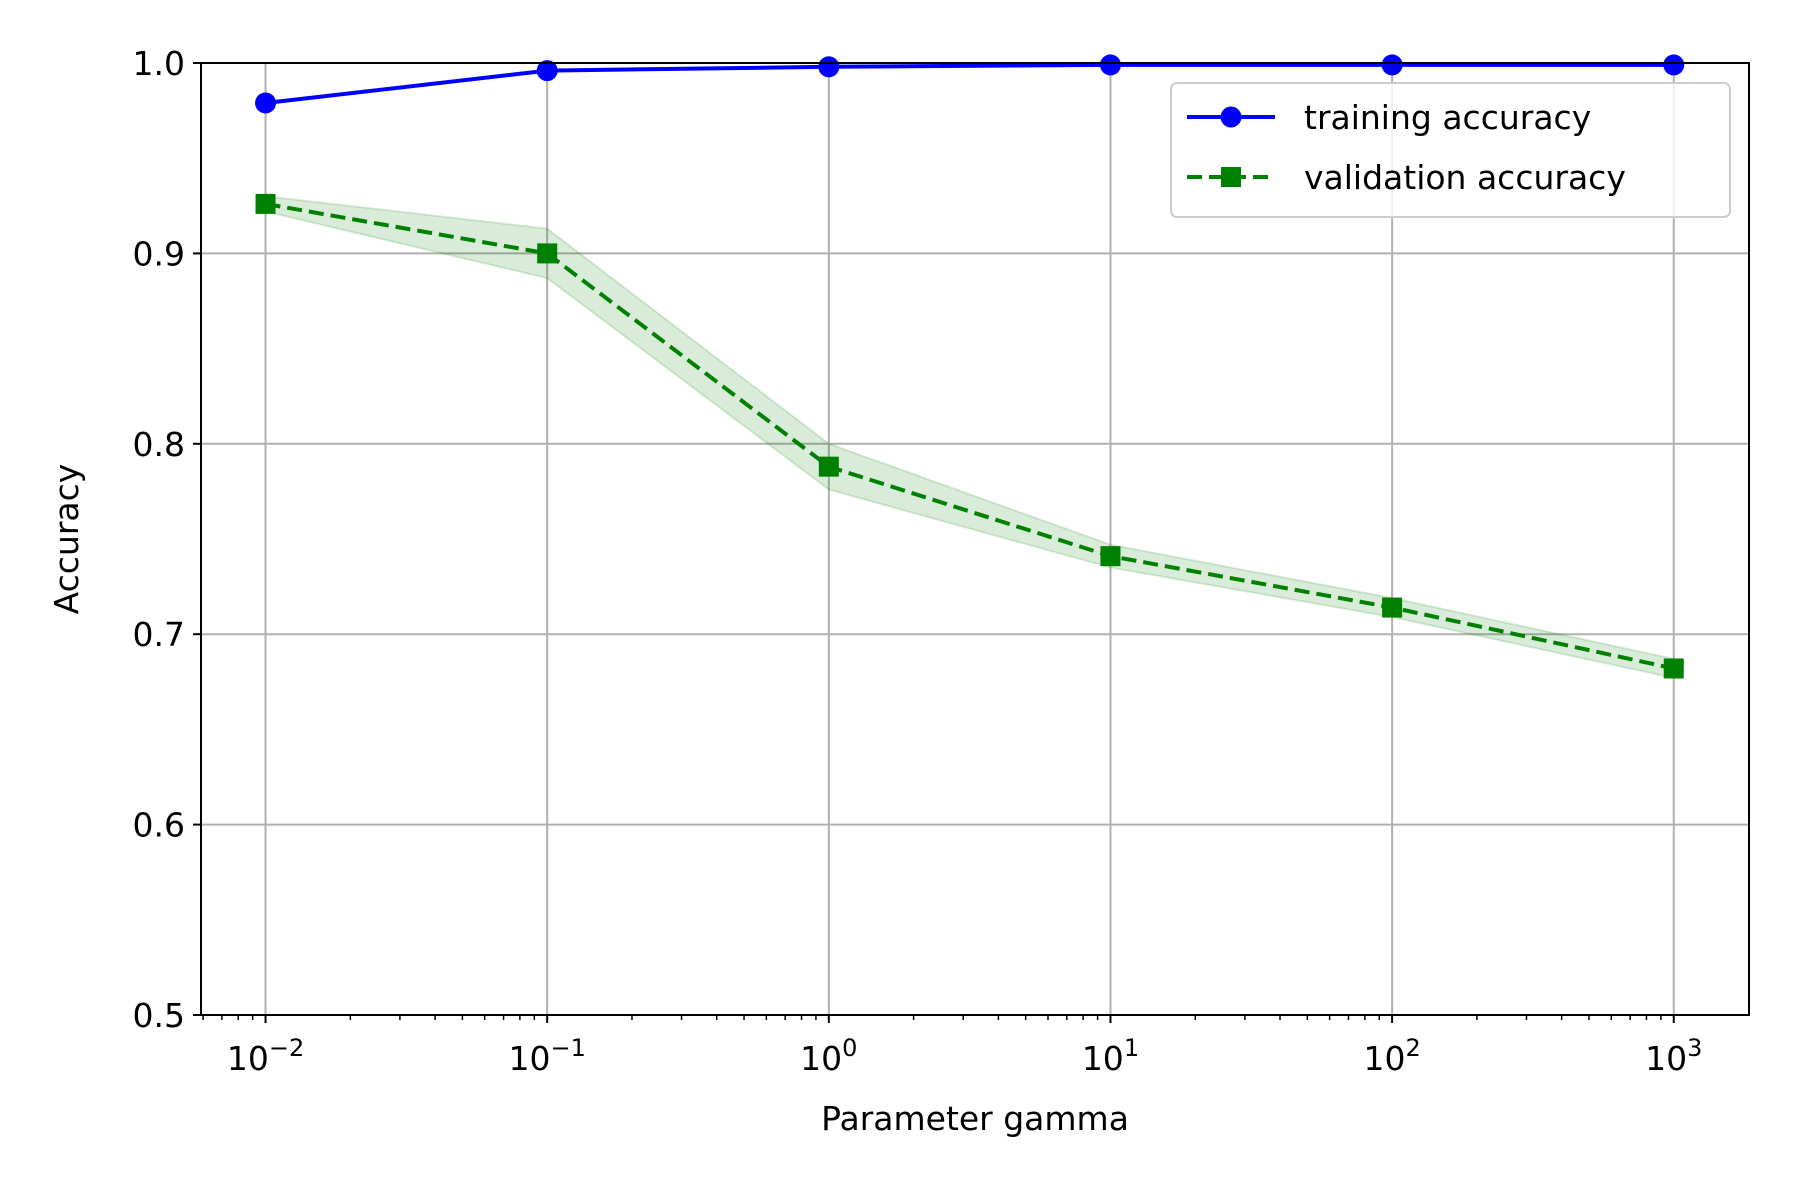  I want to click on x-axis-label: Parameter gamma, so click(975, 1118).